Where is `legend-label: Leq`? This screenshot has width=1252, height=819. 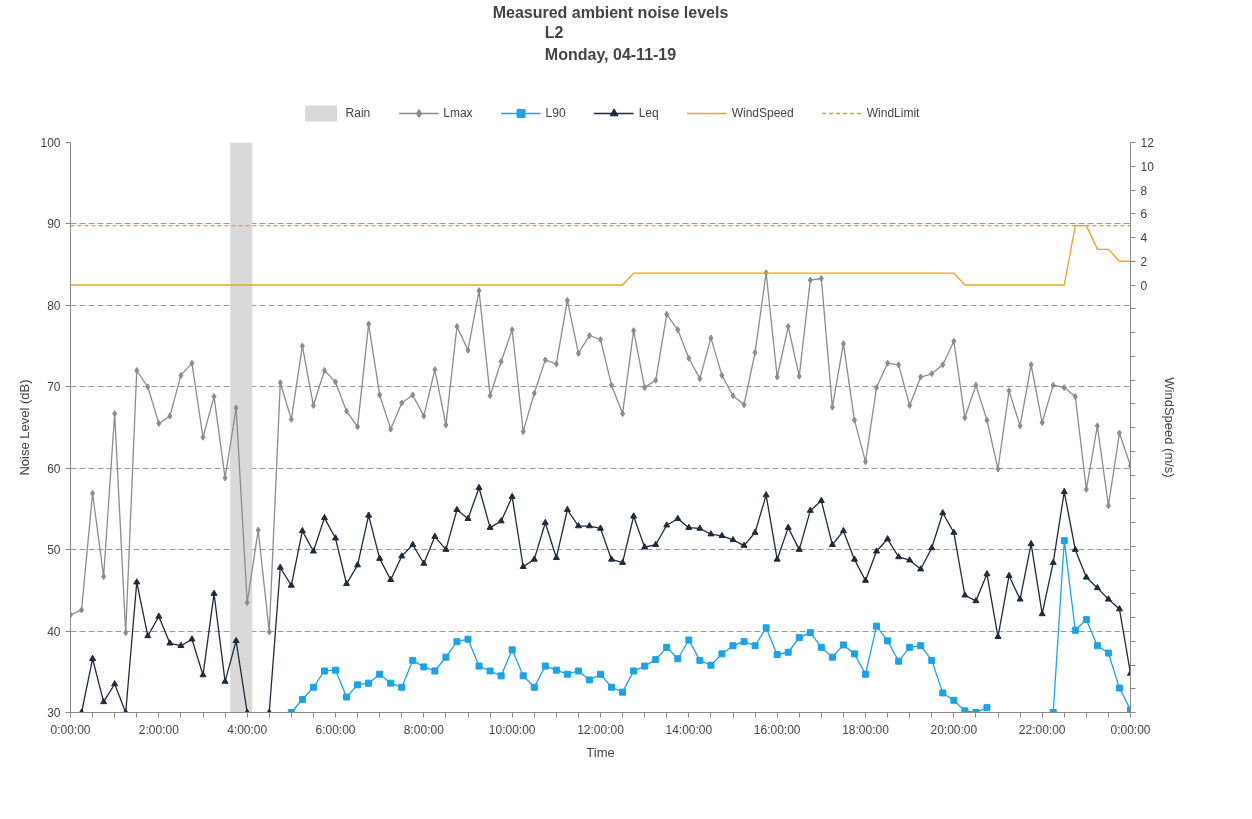
legend-label: Leq is located at coordinates (648, 113).